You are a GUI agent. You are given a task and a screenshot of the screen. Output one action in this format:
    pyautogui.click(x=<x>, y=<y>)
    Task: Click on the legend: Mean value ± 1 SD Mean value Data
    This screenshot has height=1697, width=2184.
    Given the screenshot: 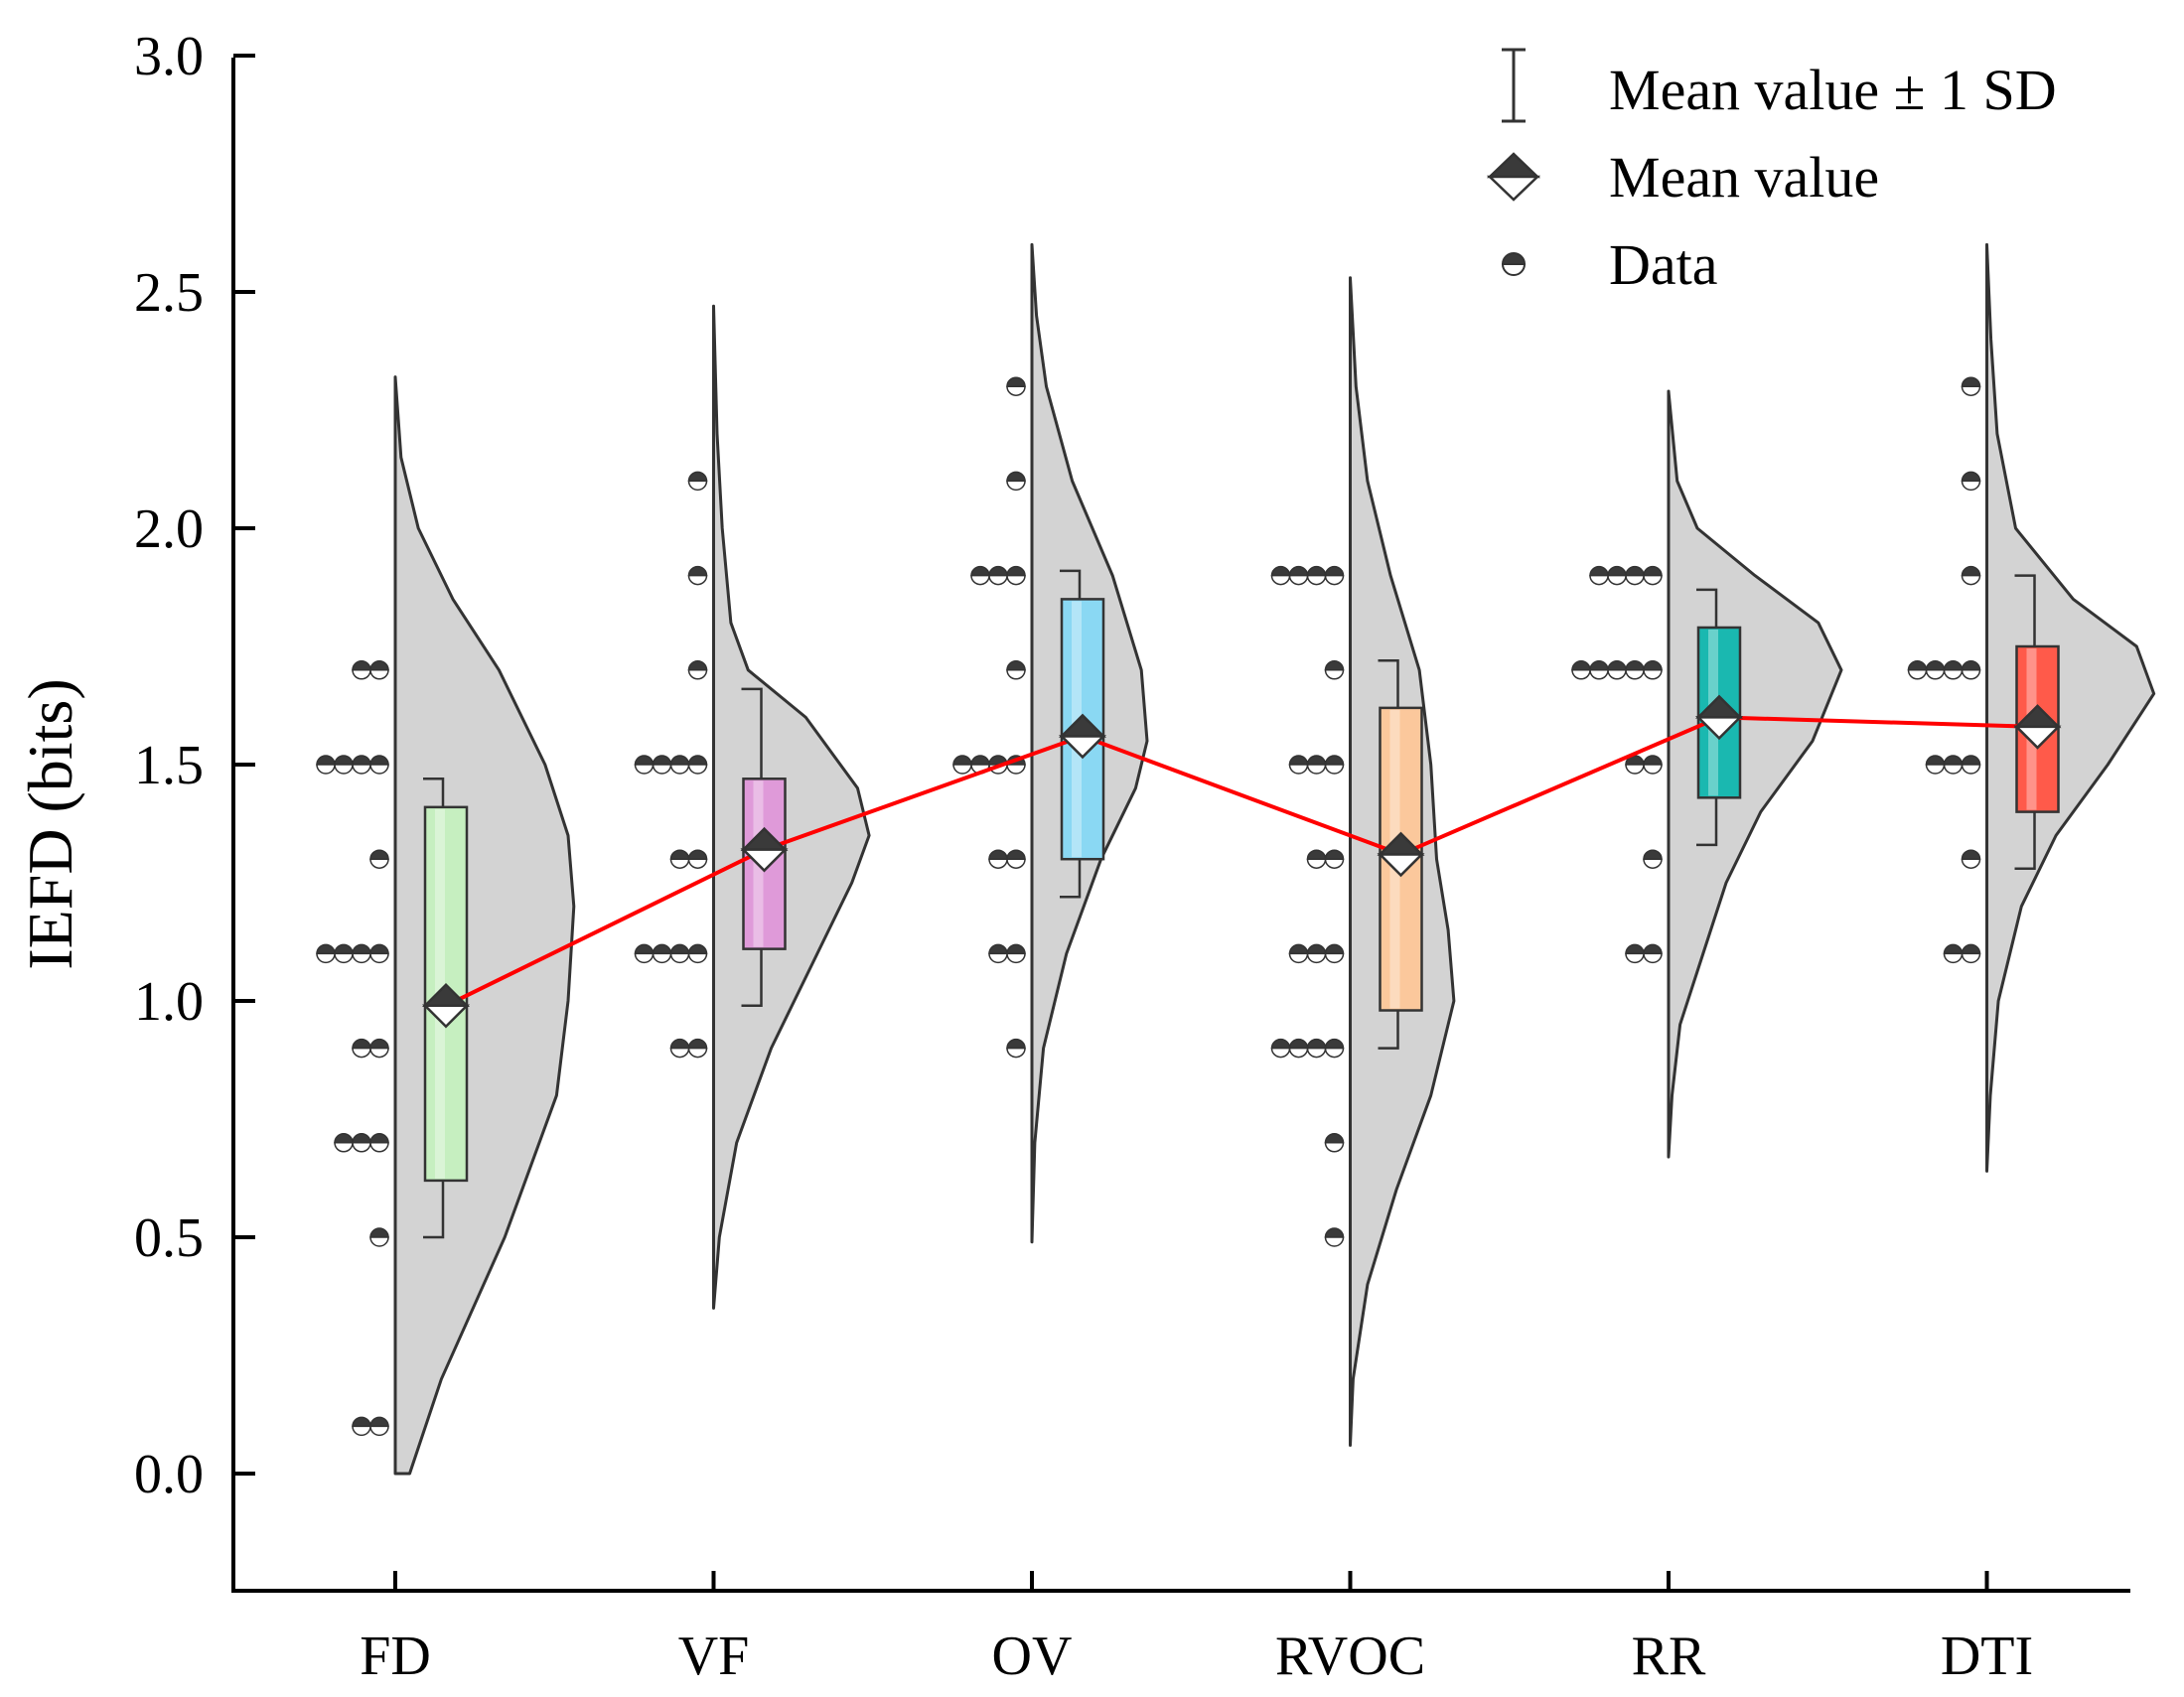 What is the action you would take?
    pyautogui.click(x=1771, y=172)
    